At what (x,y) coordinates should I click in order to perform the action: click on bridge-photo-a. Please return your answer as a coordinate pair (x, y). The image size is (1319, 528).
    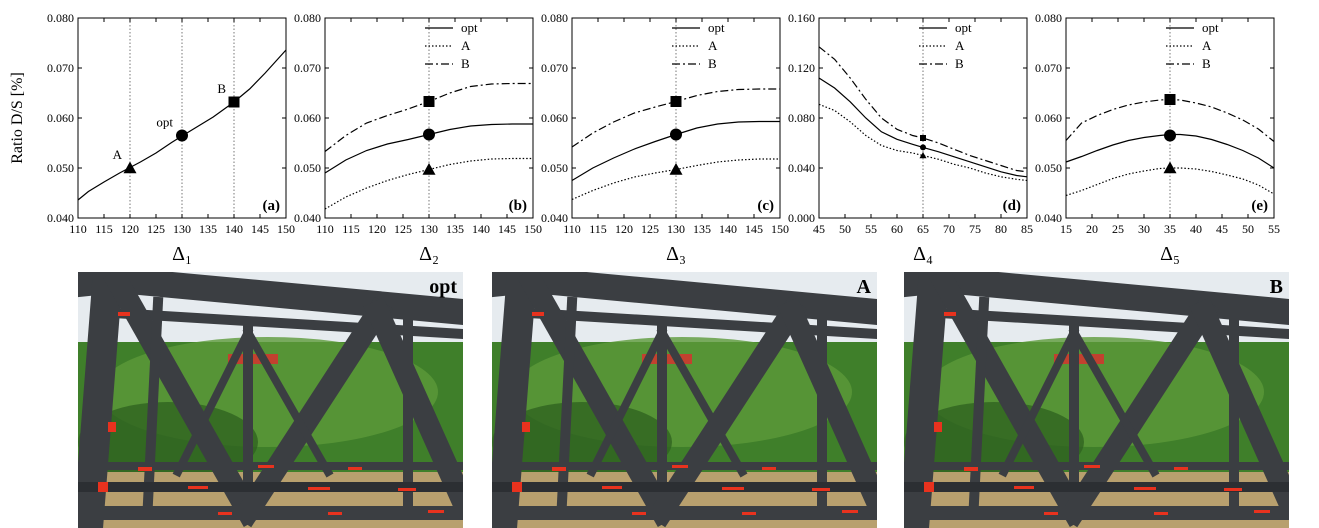
    Looking at the image, I should click on (684, 400).